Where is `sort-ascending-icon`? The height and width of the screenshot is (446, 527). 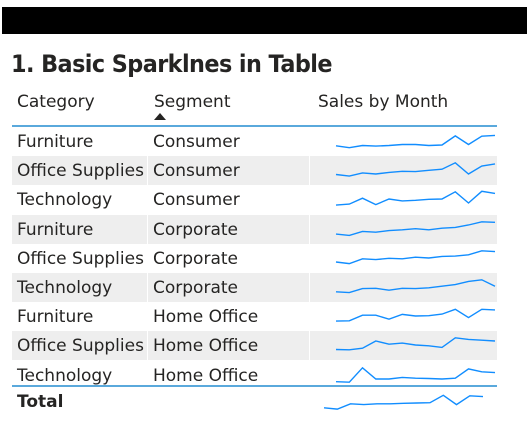 sort-ascending-icon is located at coordinates (160, 116).